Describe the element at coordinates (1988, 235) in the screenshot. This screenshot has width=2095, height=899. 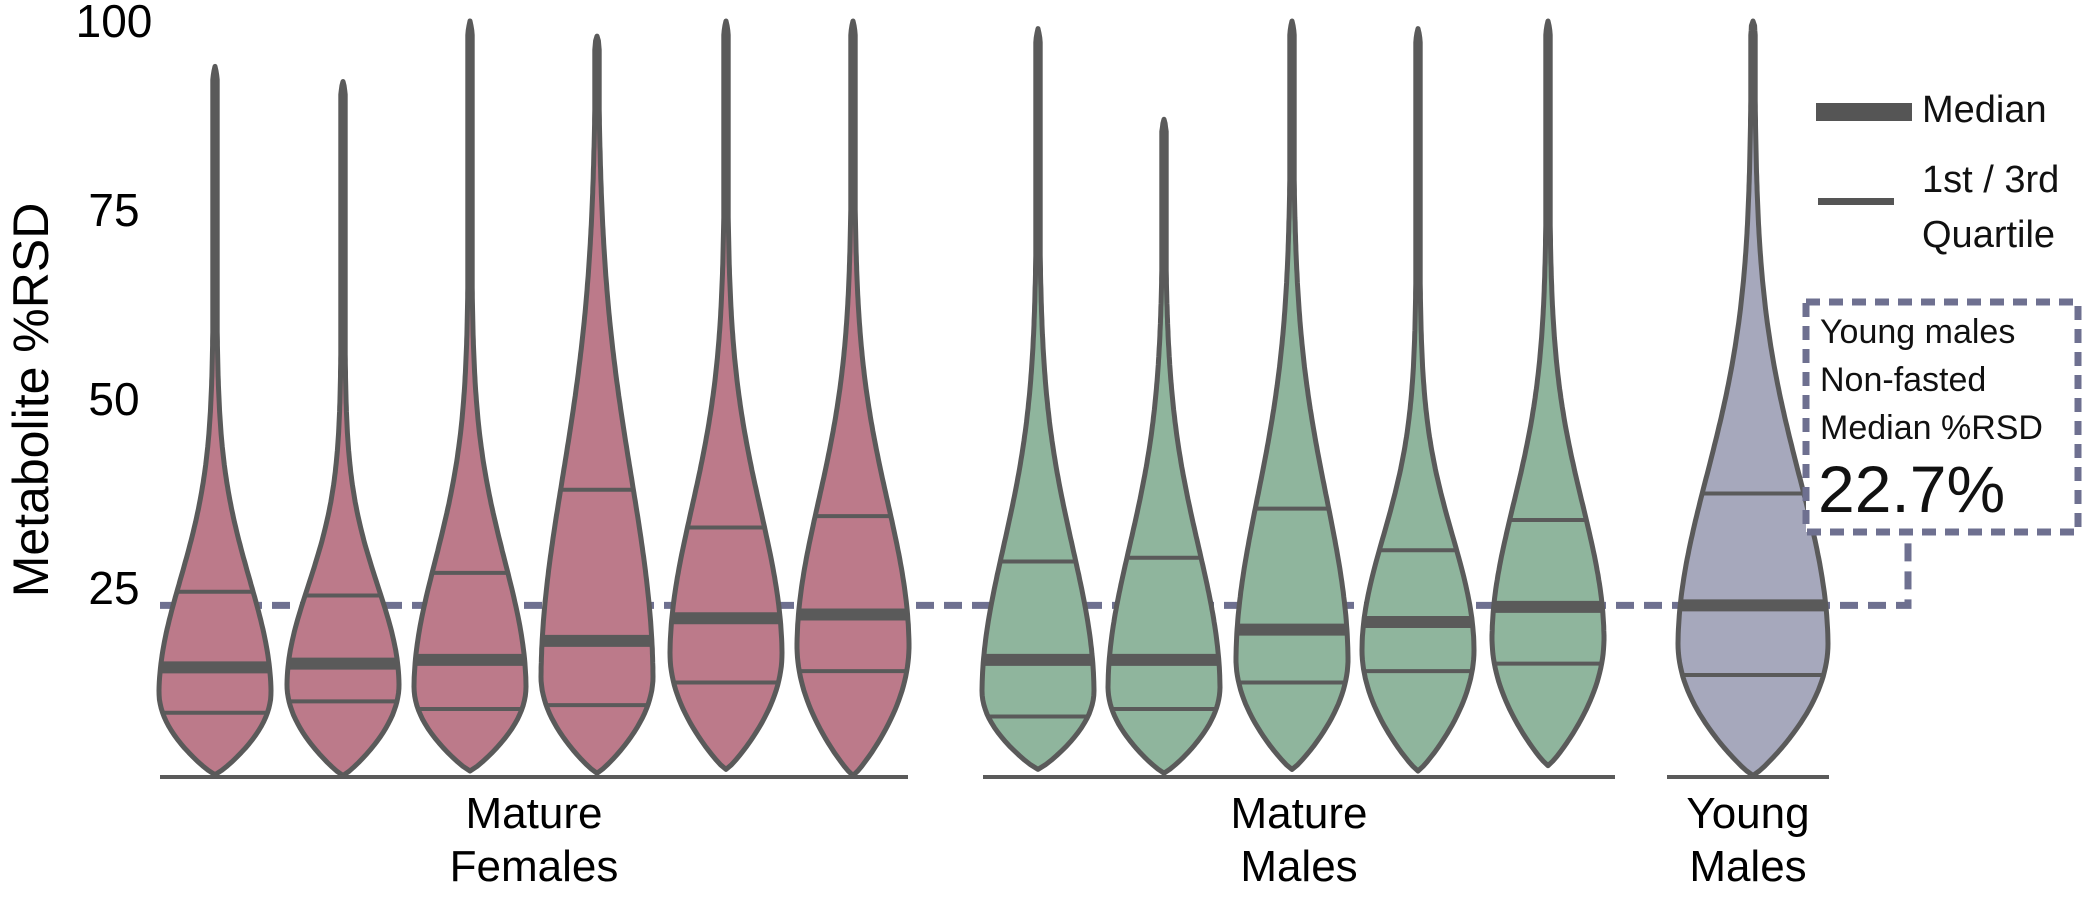
I see `legend-quartile-label-line2: Quartile` at that location.